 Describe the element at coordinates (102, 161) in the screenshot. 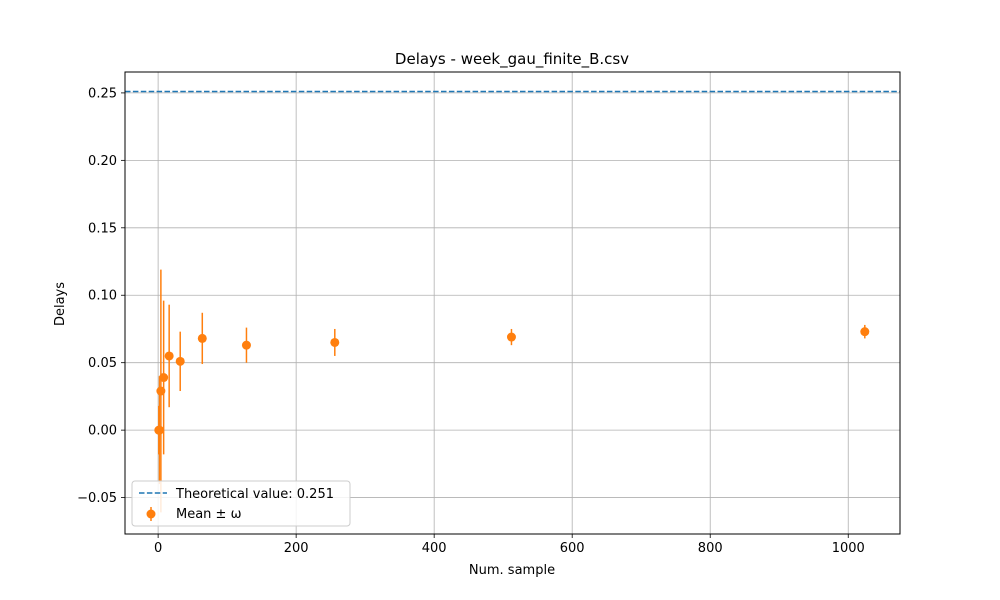

I see `y-tick-label: 0.20` at that location.